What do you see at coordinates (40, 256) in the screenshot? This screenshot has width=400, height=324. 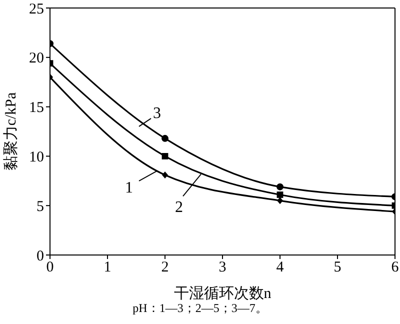 I see `y-tick-label: 0` at bounding box center [40, 256].